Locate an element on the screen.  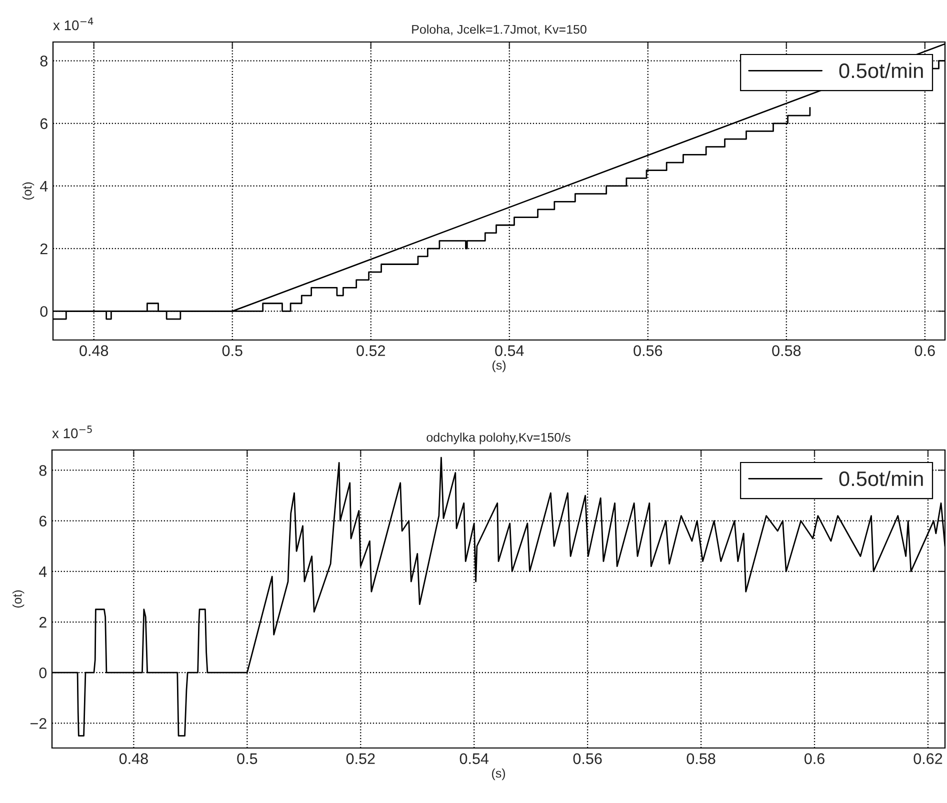
chart-title: Poloha, Jcelk=1.7Jmot, Kv=150 is located at coordinates (499, 30).